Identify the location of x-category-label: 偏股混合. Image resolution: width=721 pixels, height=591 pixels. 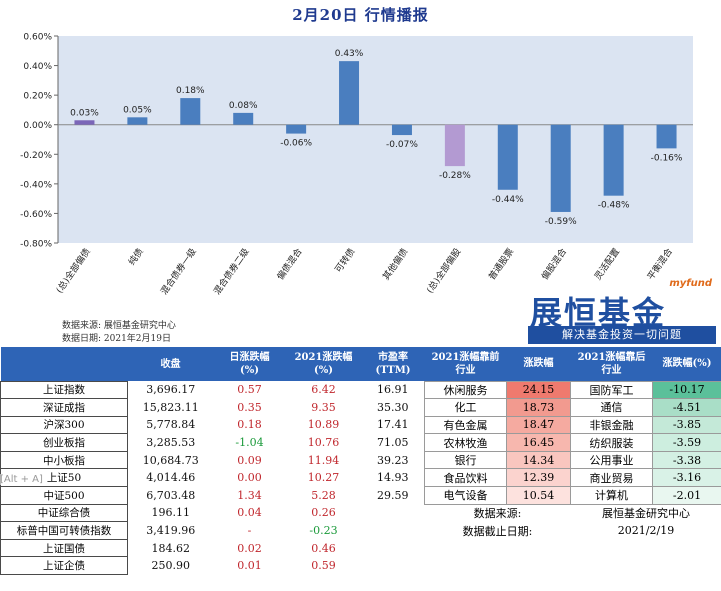
(554, 264).